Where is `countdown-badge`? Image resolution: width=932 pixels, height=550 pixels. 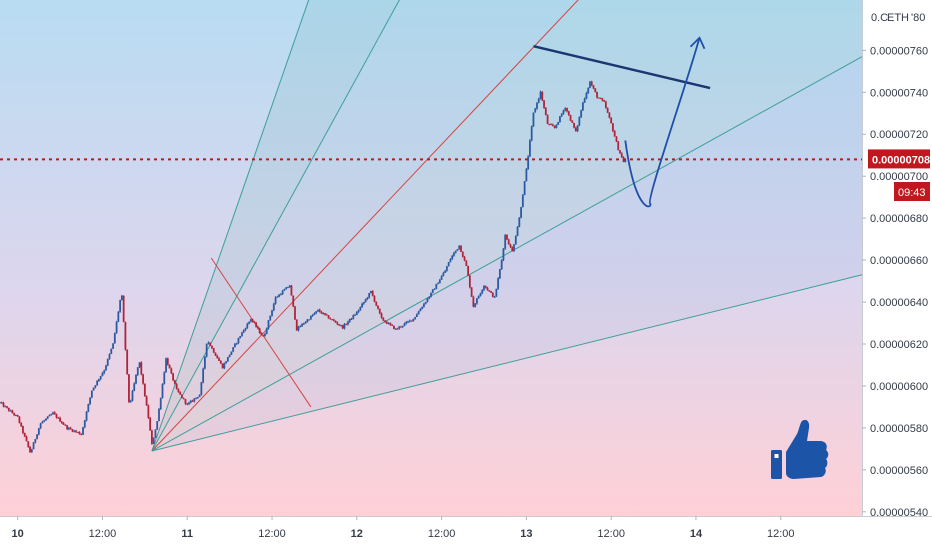
countdown-badge is located at coordinates (912, 191).